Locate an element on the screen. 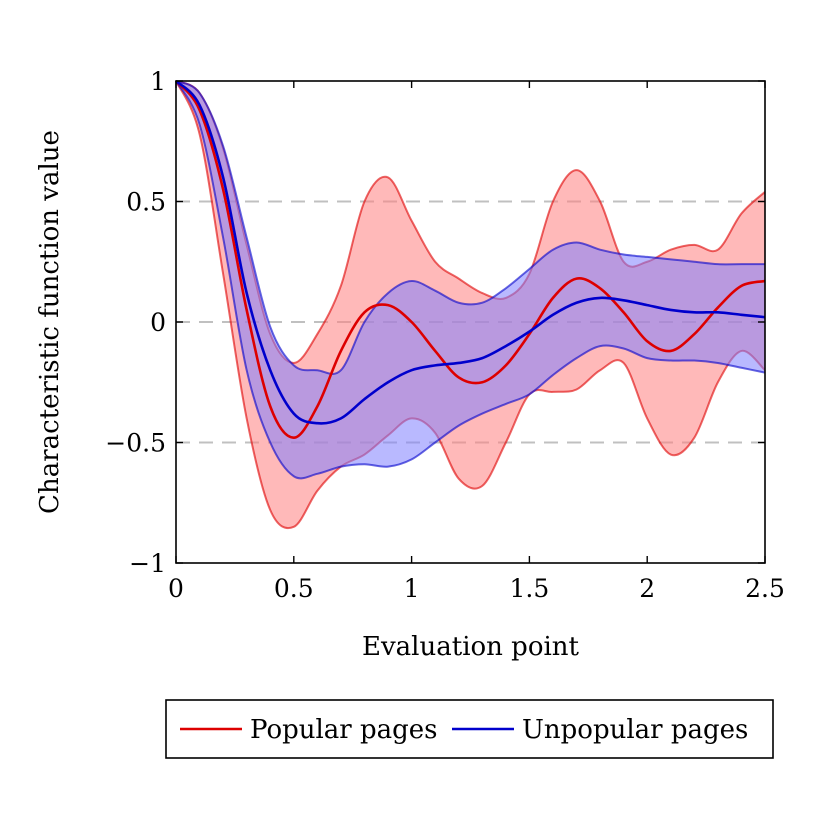 This screenshot has height=838, width=838. x-tick-label: 2.5 is located at coordinates (765, 588).